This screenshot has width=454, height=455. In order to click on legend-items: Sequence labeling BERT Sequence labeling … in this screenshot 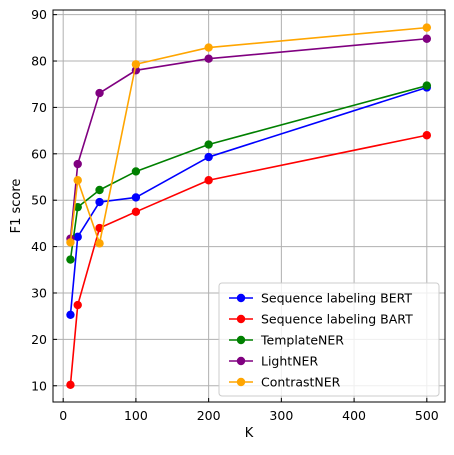, I will do `click(321, 340)`.